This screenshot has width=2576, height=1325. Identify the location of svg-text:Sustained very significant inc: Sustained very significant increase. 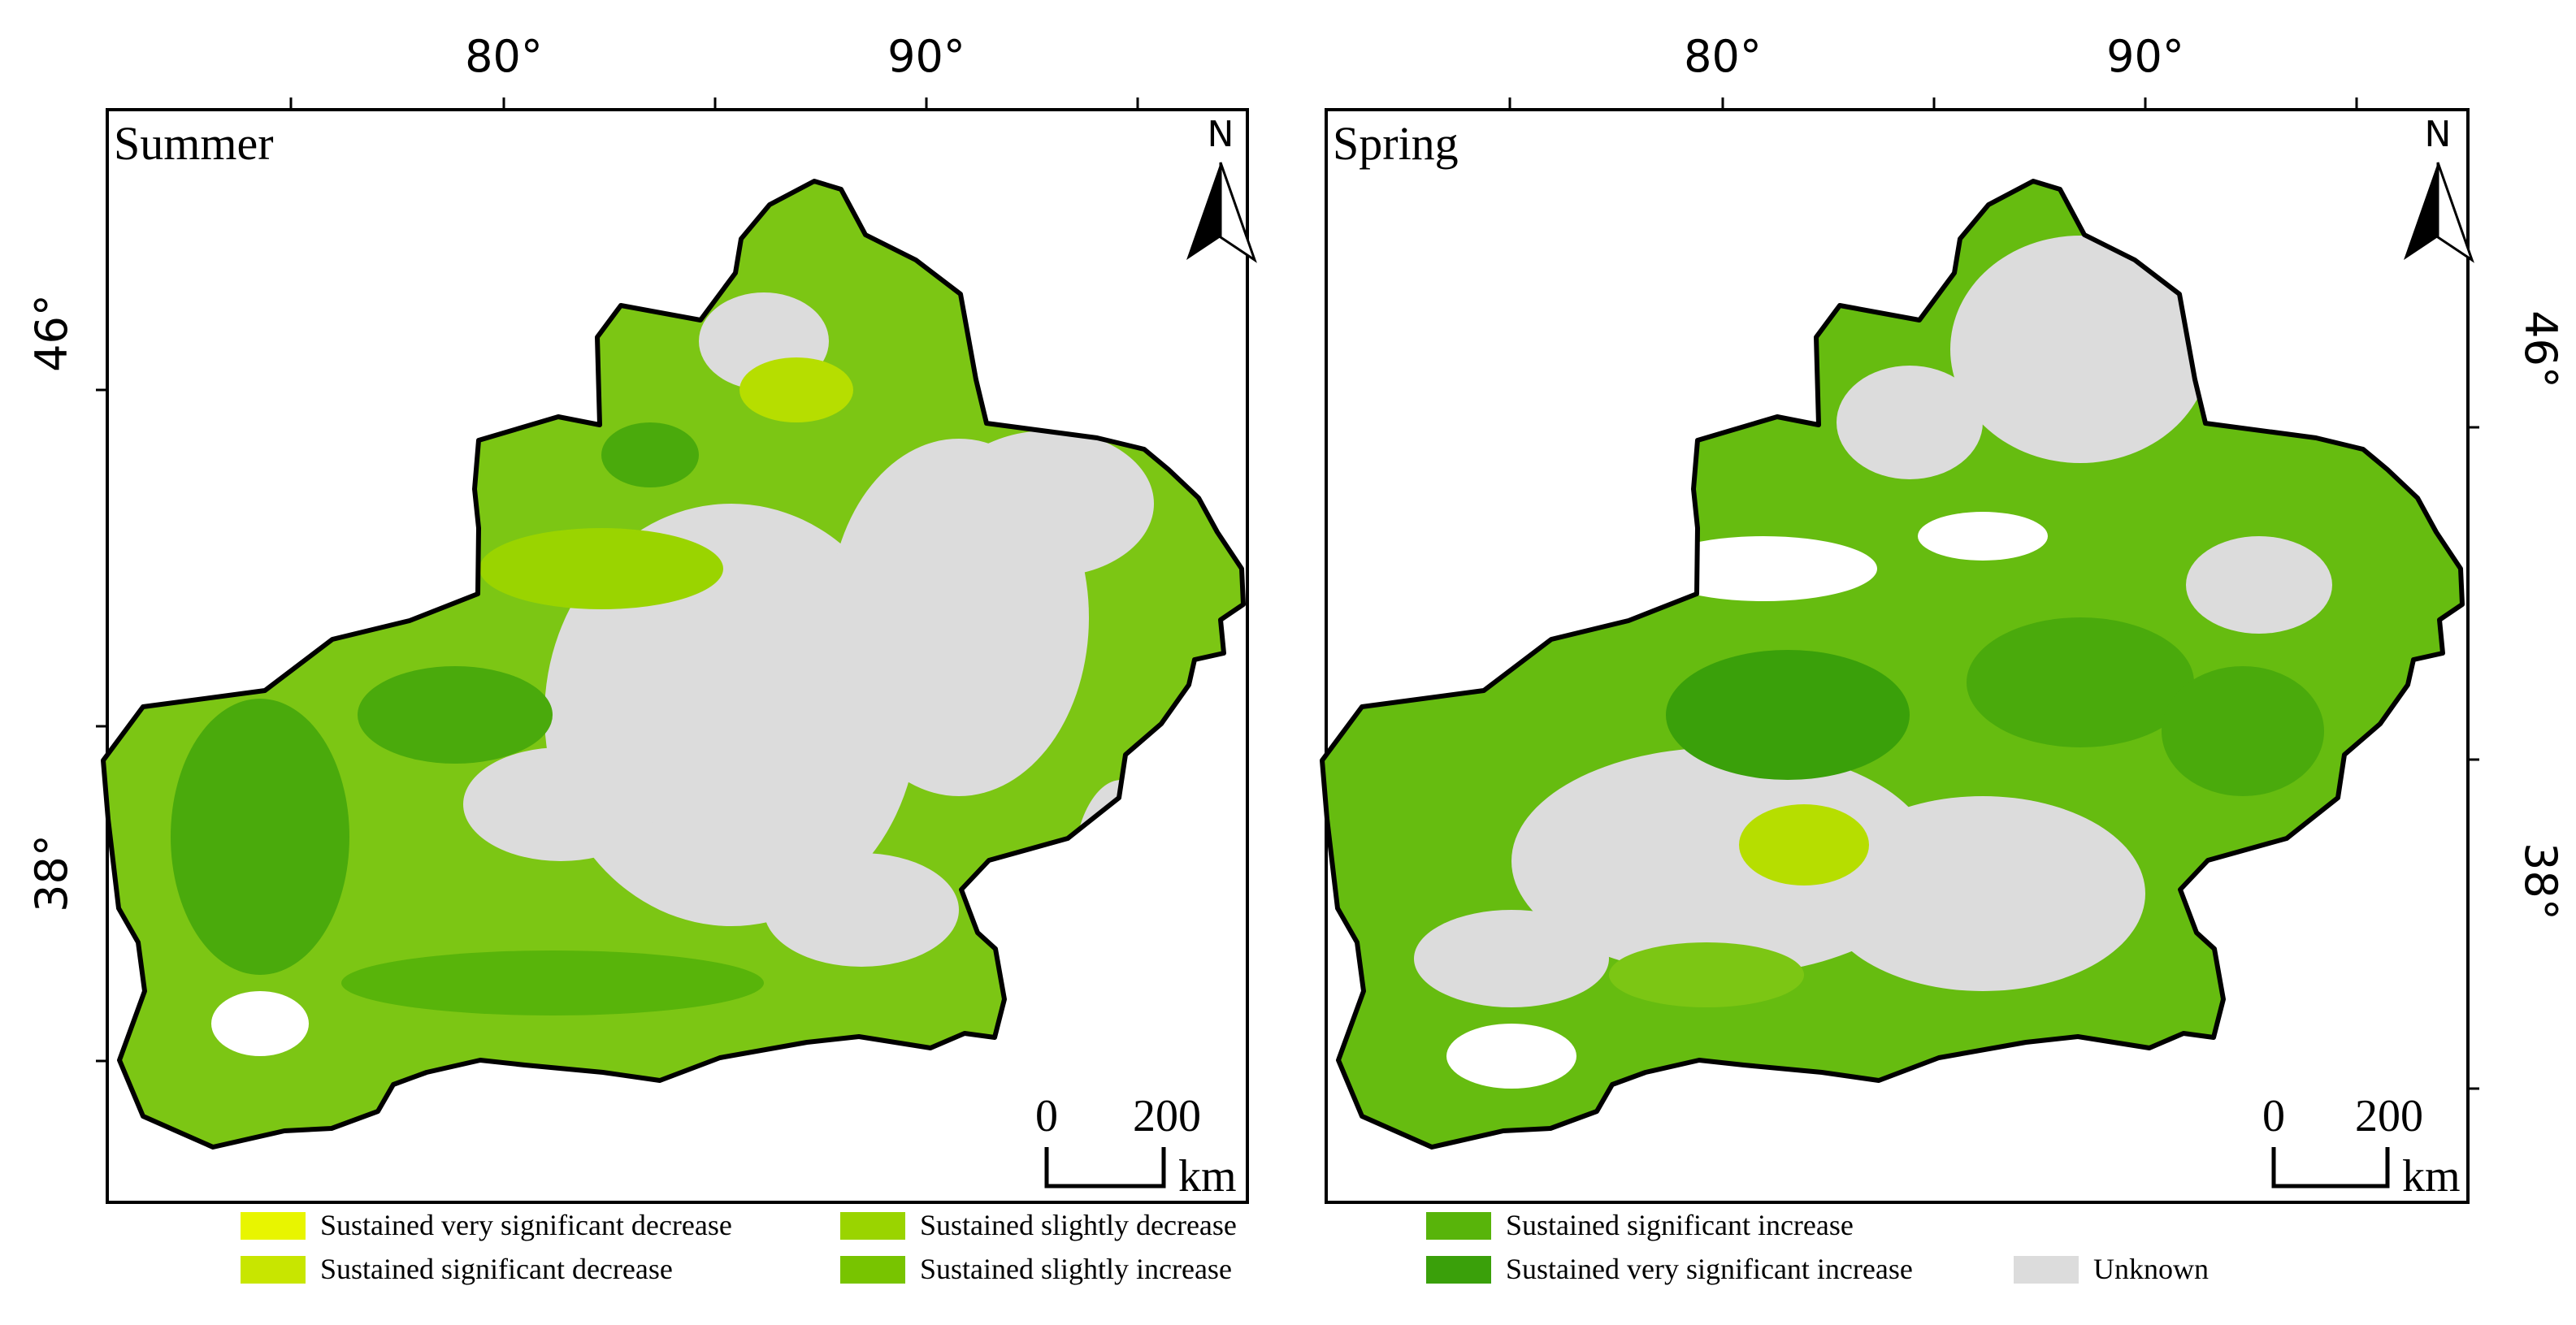
(1709, 1269).